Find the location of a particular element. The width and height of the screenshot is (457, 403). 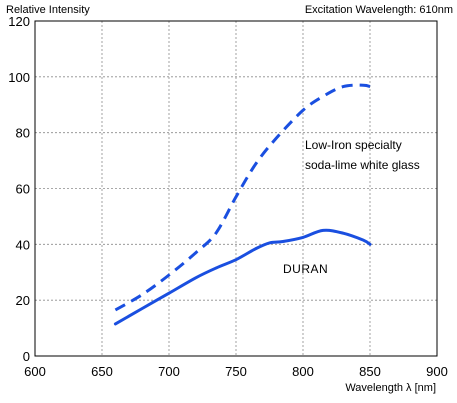

y-tick-label: 40 is located at coordinates (23, 244).